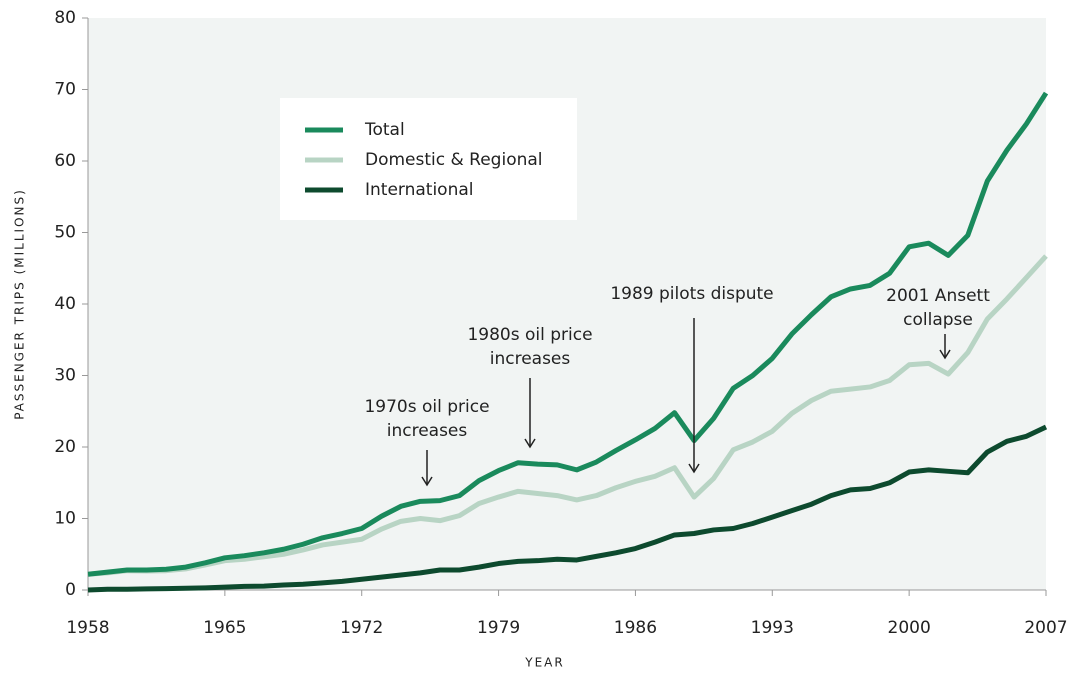 The height and width of the screenshot is (675, 1070). I want to click on annotation: 1980s oil price, so click(529, 335).